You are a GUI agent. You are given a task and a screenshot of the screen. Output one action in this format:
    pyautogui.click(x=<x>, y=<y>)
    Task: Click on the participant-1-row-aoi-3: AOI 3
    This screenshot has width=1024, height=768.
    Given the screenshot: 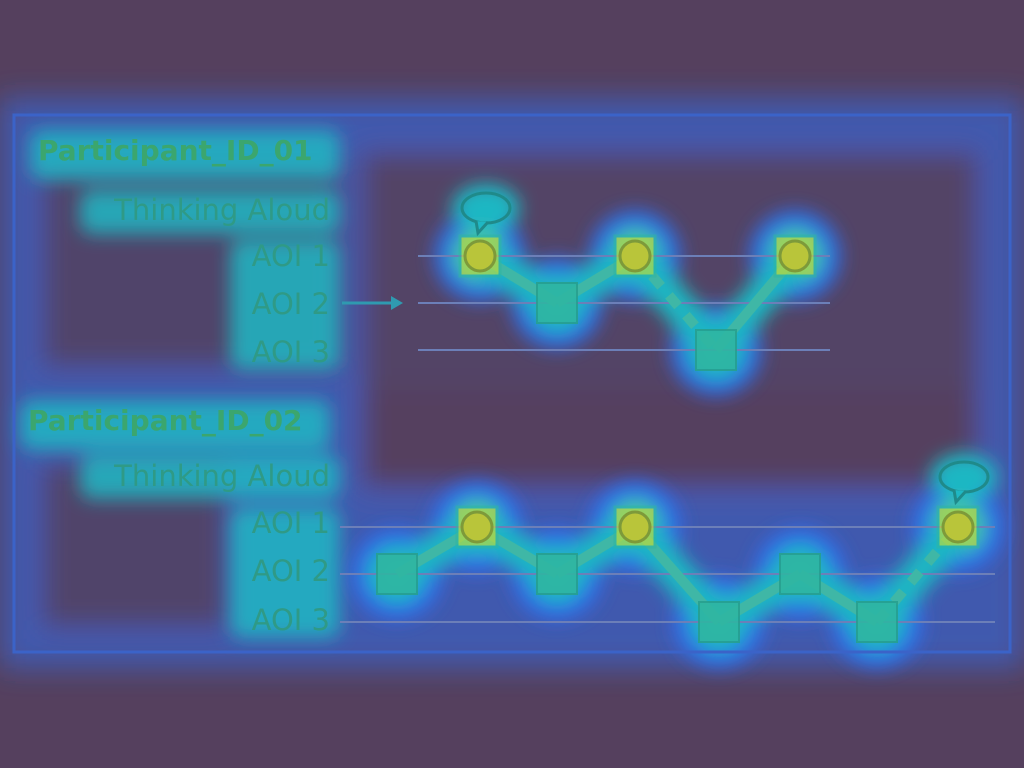 What is the action you would take?
    pyautogui.click(x=291, y=352)
    